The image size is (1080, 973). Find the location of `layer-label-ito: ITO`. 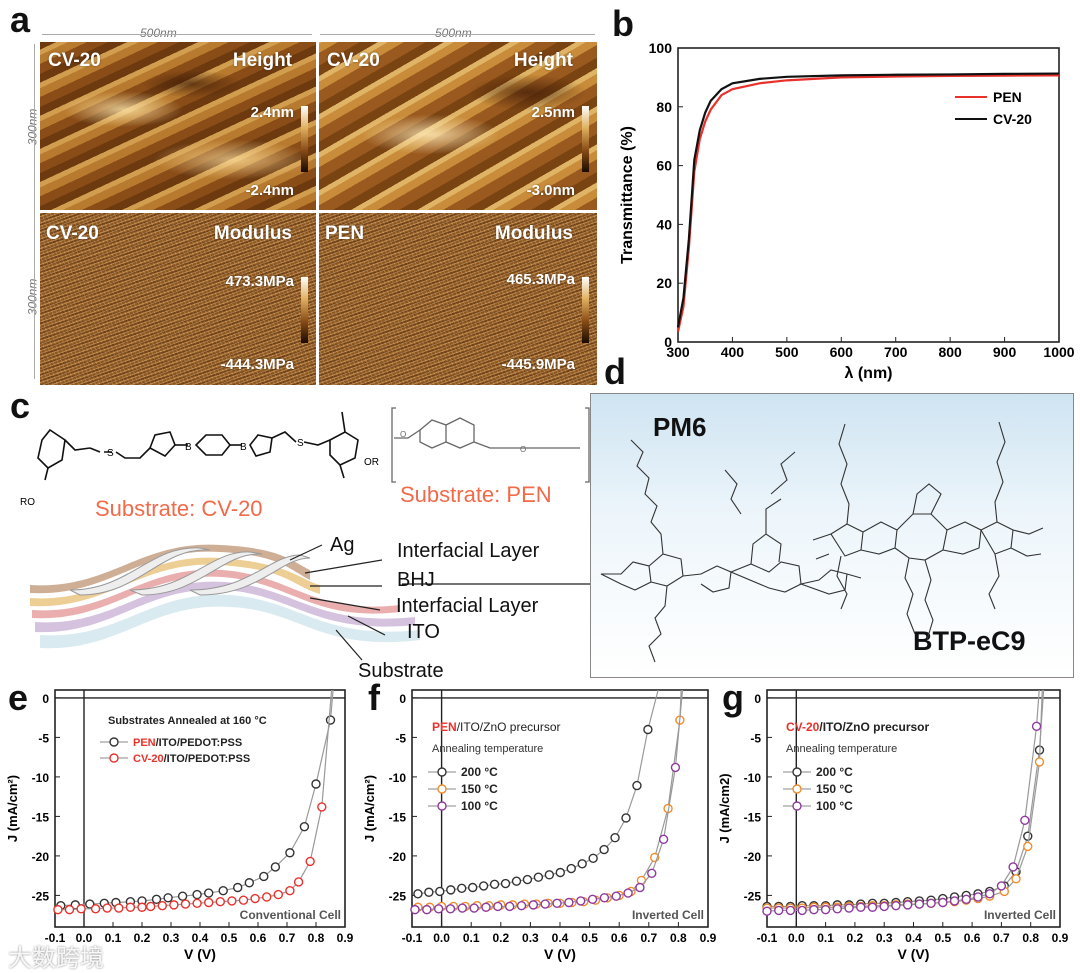

layer-label-ito: ITO is located at coordinates (423, 632).